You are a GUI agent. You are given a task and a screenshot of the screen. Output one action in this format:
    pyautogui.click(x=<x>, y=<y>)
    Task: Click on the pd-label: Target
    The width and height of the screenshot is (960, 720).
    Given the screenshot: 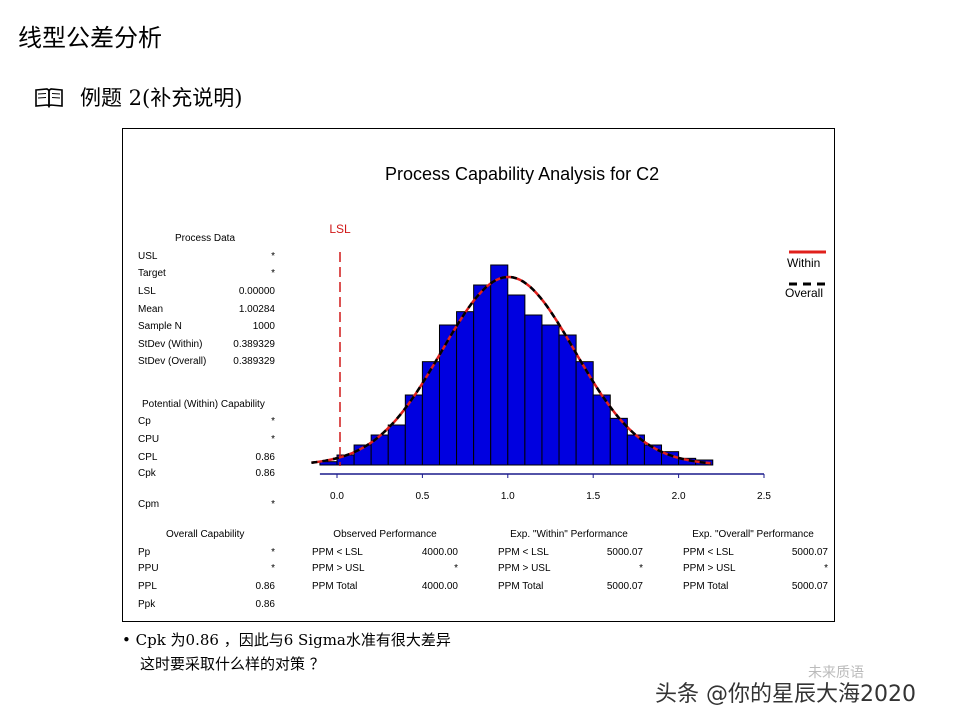 What is the action you would take?
    pyautogui.click(x=152, y=273)
    